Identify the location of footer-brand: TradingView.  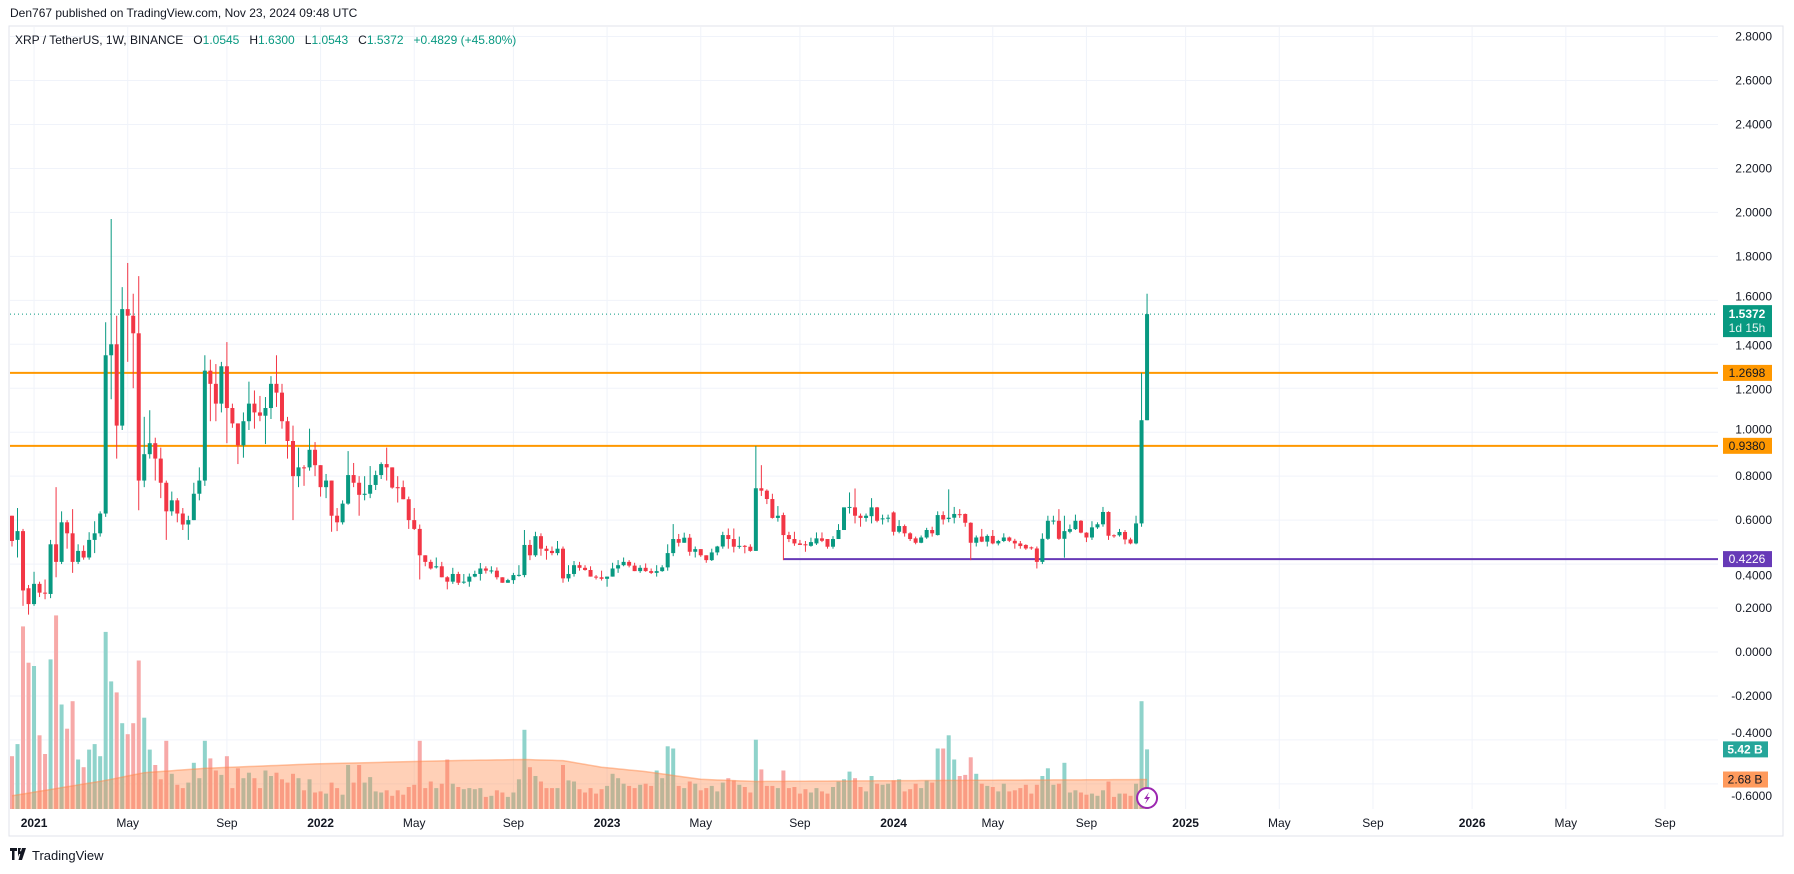
(57, 855).